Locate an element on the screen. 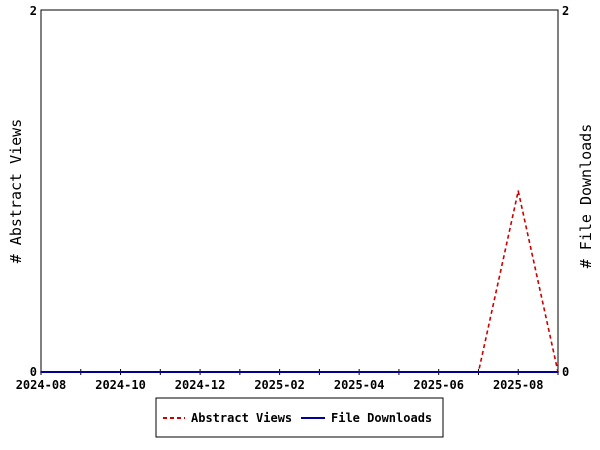 The height and width of the screenshot is (450, 600). y-axis-title-left: # Abstract Views is located at coordinates (16, 191).